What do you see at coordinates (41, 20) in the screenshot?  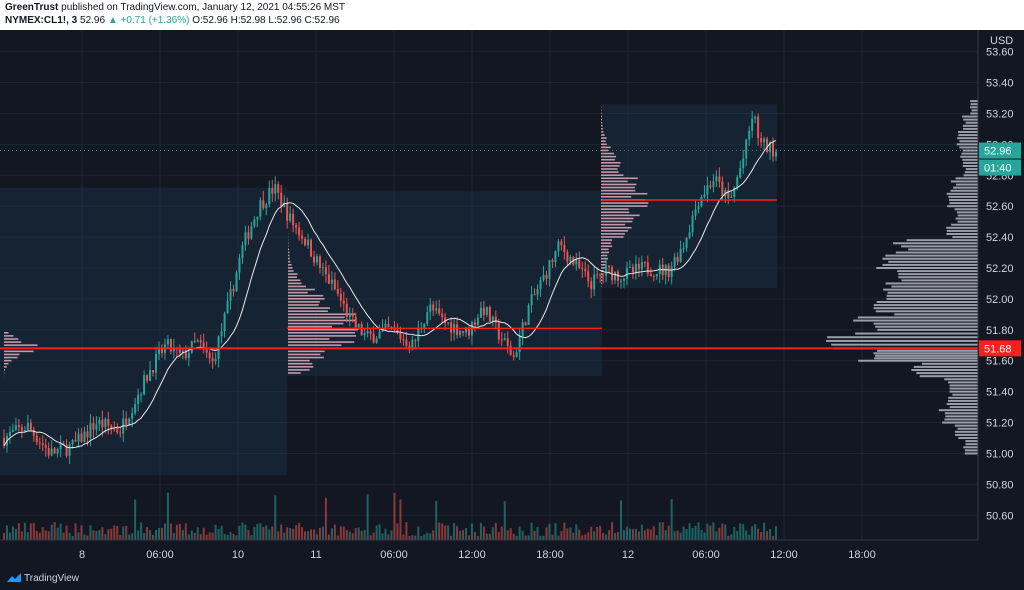 I see `symbol-label: NYMEX:CL1!, 3` at bounding box center [41, 20].